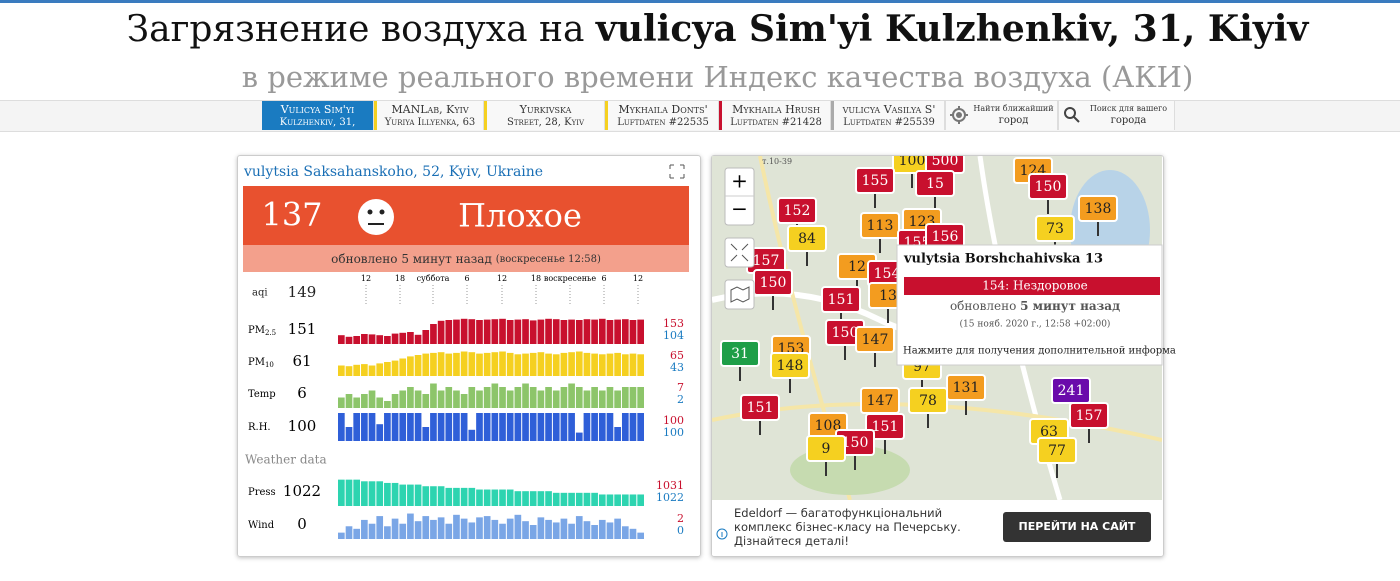 Image resolution: width=1400 pixels, height=581 pixels. Describe the element at coordinates (603, 278) in the screenshot. I see `time-label: 6` at that location.